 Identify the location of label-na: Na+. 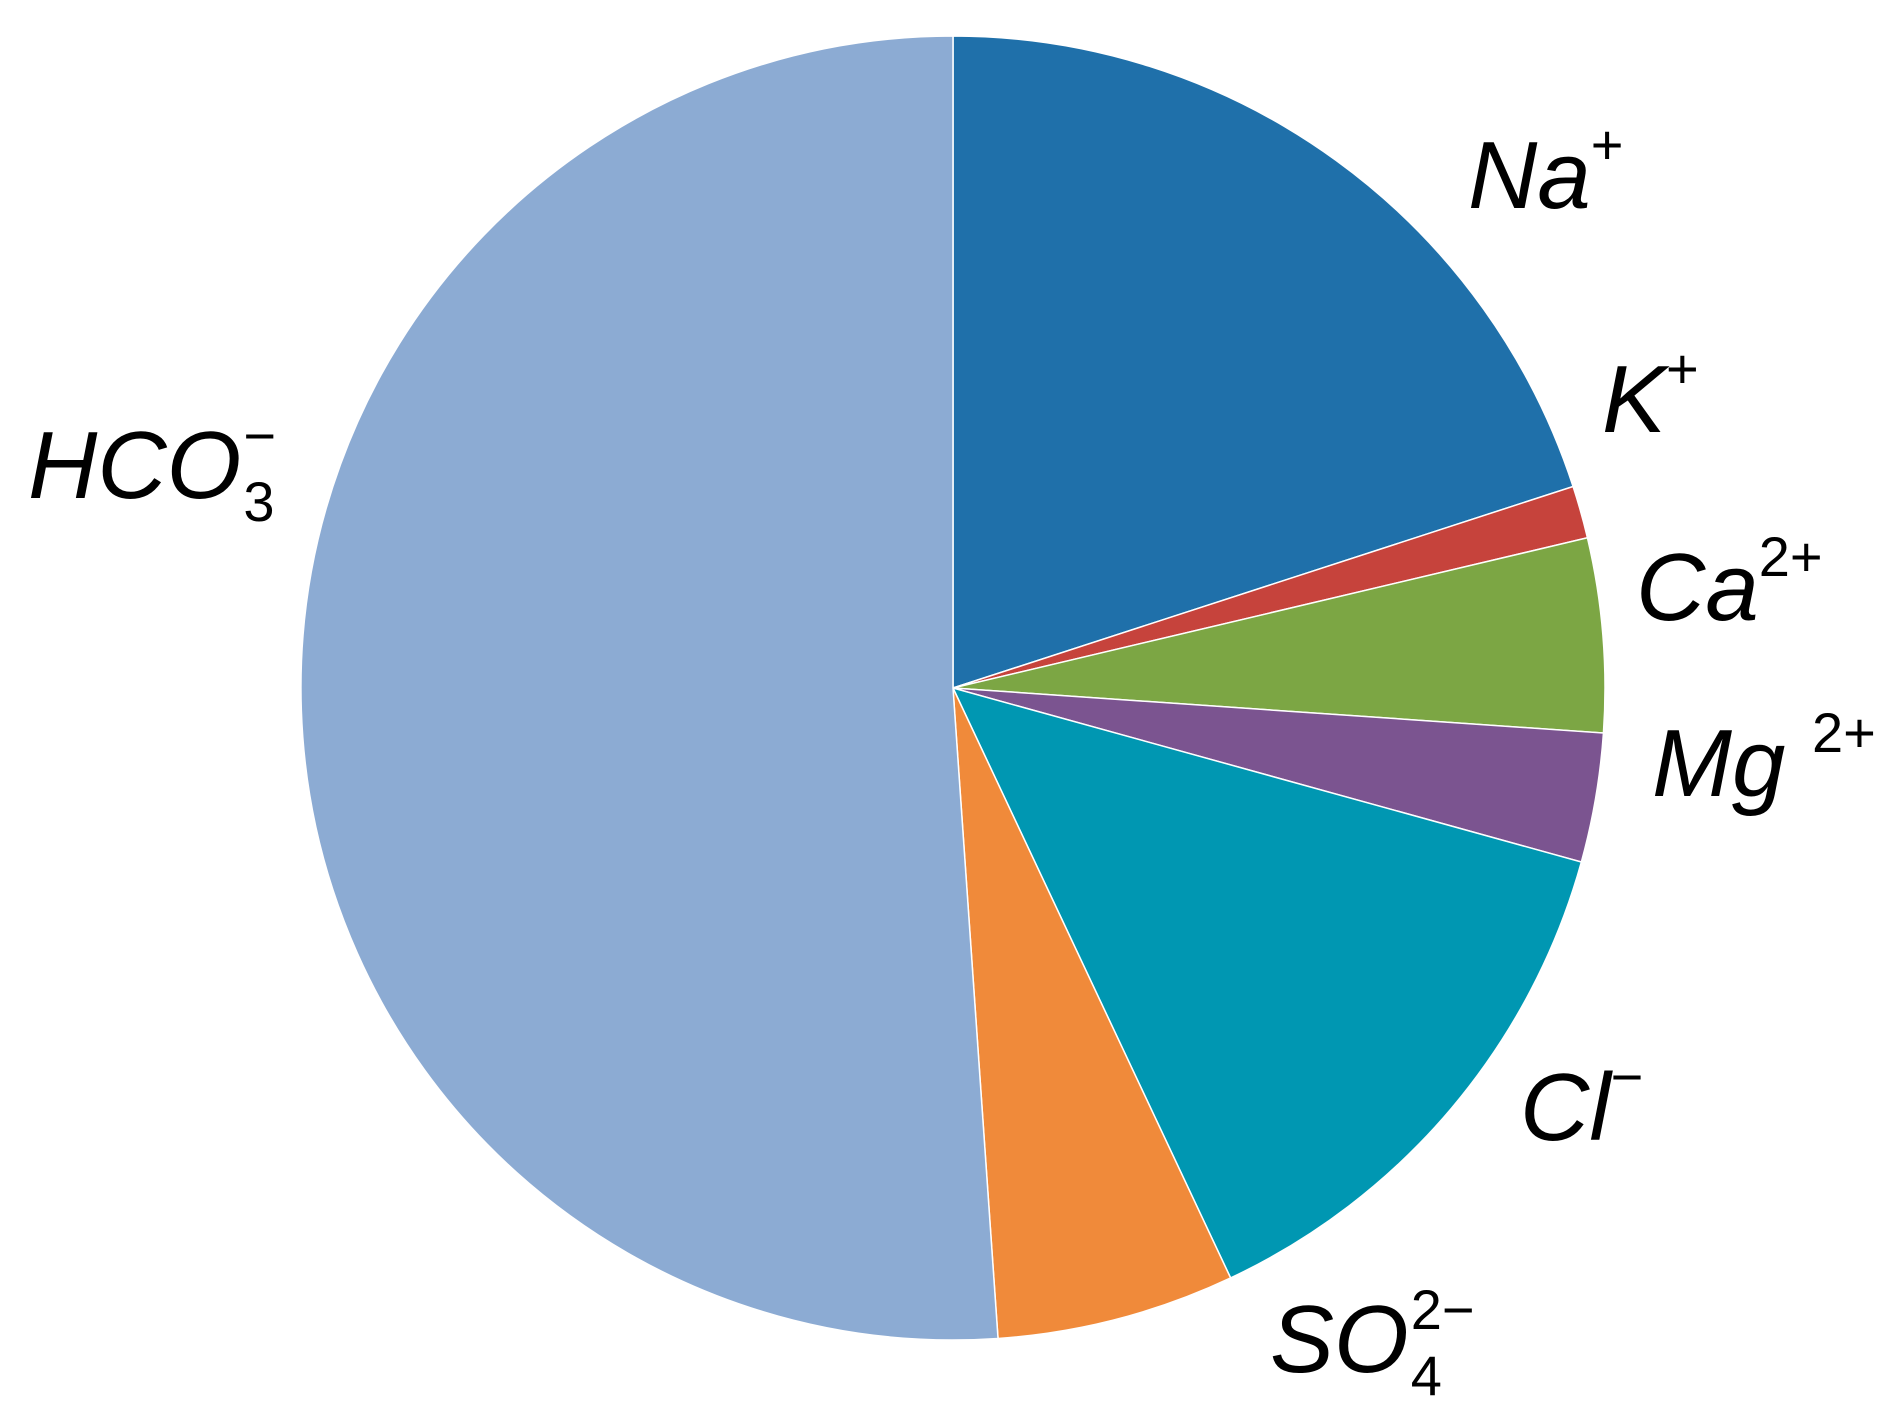
(1546, 171).